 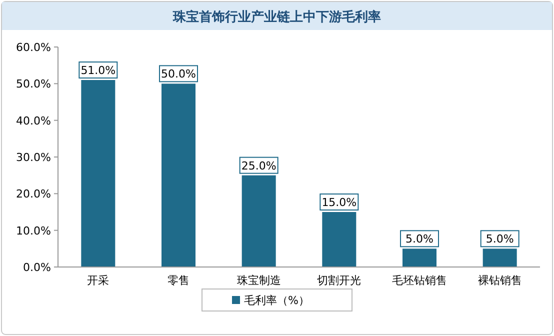 I want to click on x-tick-label: 毛坯钻销售, so click(x=419, y=280).